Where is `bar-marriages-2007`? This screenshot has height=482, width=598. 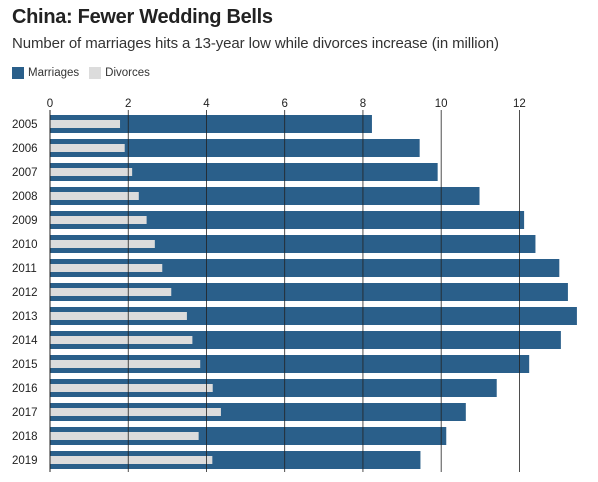 bar-marriages-2007 is located at coordinates (244, 172).